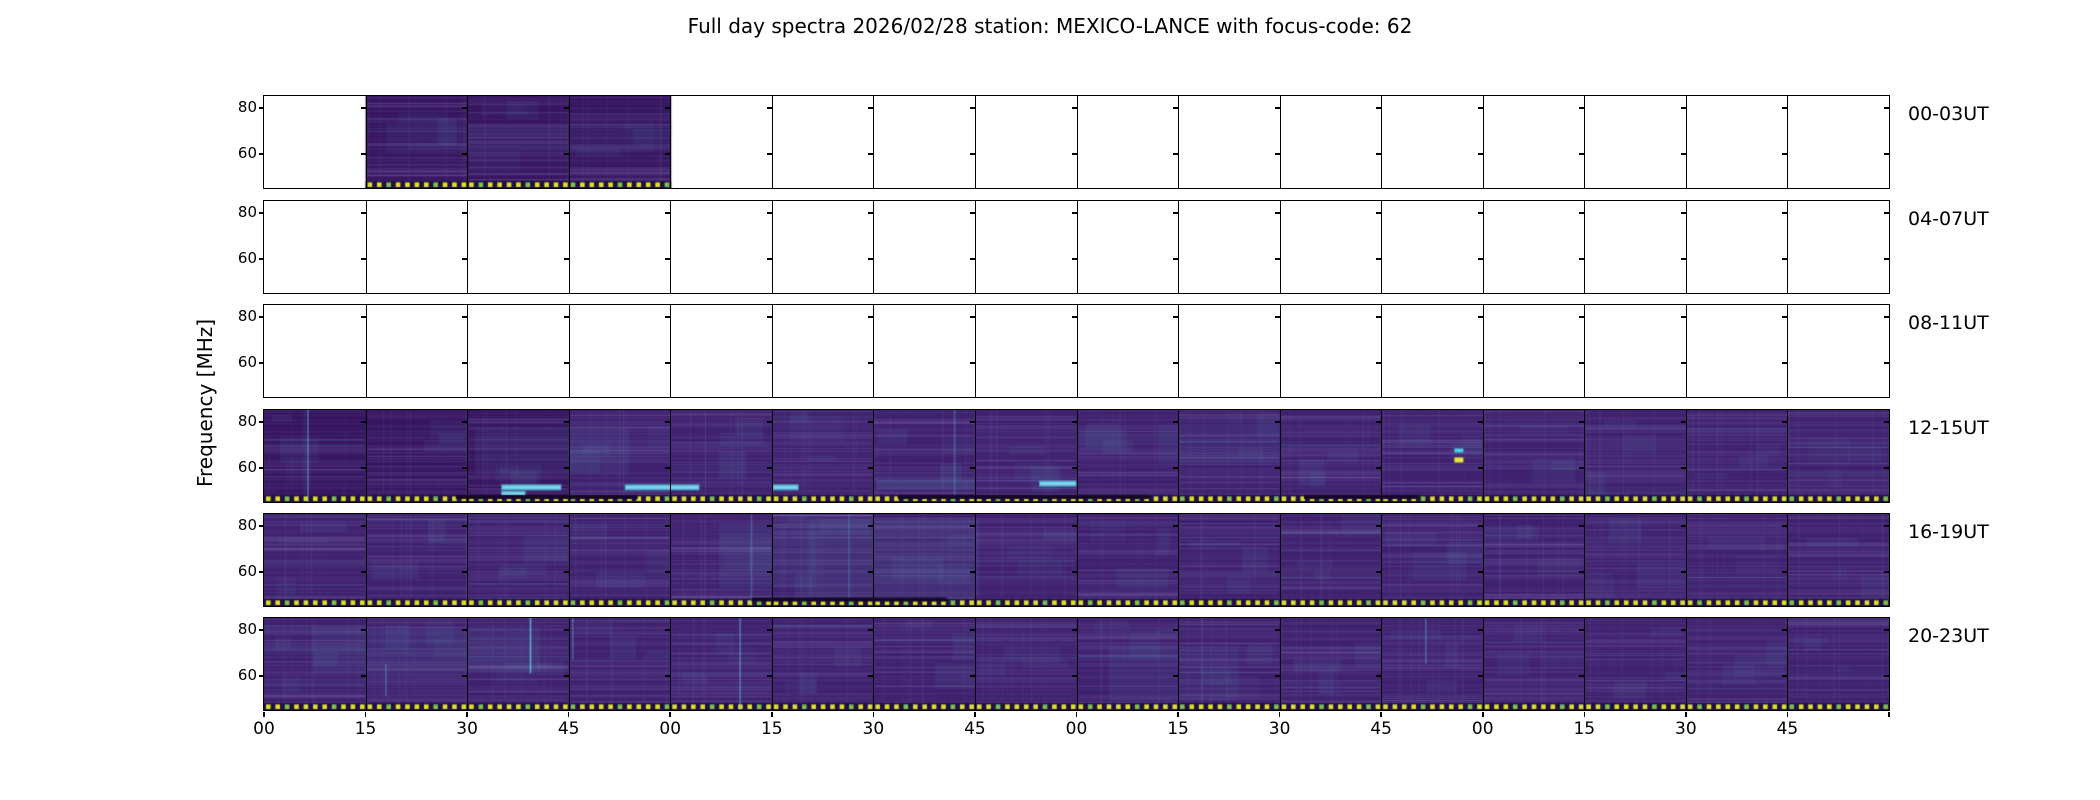  Describe the element at coordinates (1074, 456) in the screenshot. I see `spectra-row-12-15ut` at that location.